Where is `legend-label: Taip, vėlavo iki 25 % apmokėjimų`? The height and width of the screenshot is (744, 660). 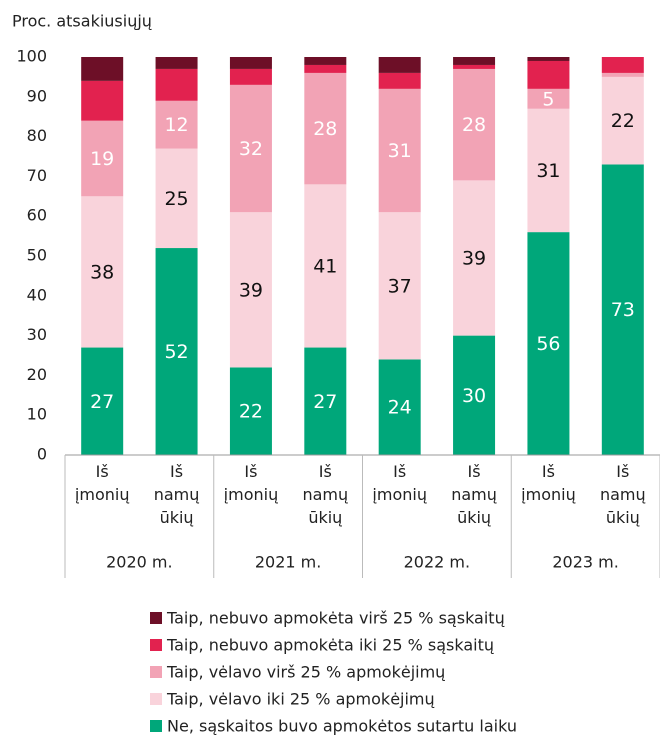
legend-label: Taip, vėlavo iki 25 % apmokėjimų is located at coordinates (300, 699).